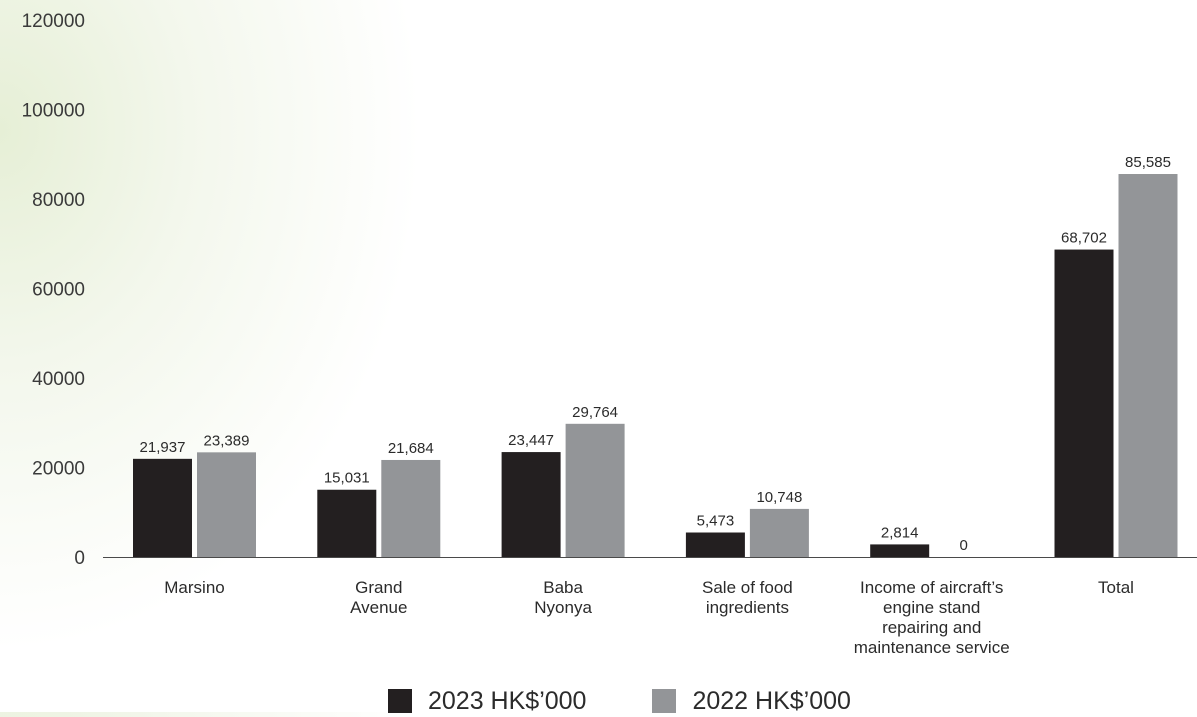  I want to click on y-tick-label: 20000, so click(58, 469).